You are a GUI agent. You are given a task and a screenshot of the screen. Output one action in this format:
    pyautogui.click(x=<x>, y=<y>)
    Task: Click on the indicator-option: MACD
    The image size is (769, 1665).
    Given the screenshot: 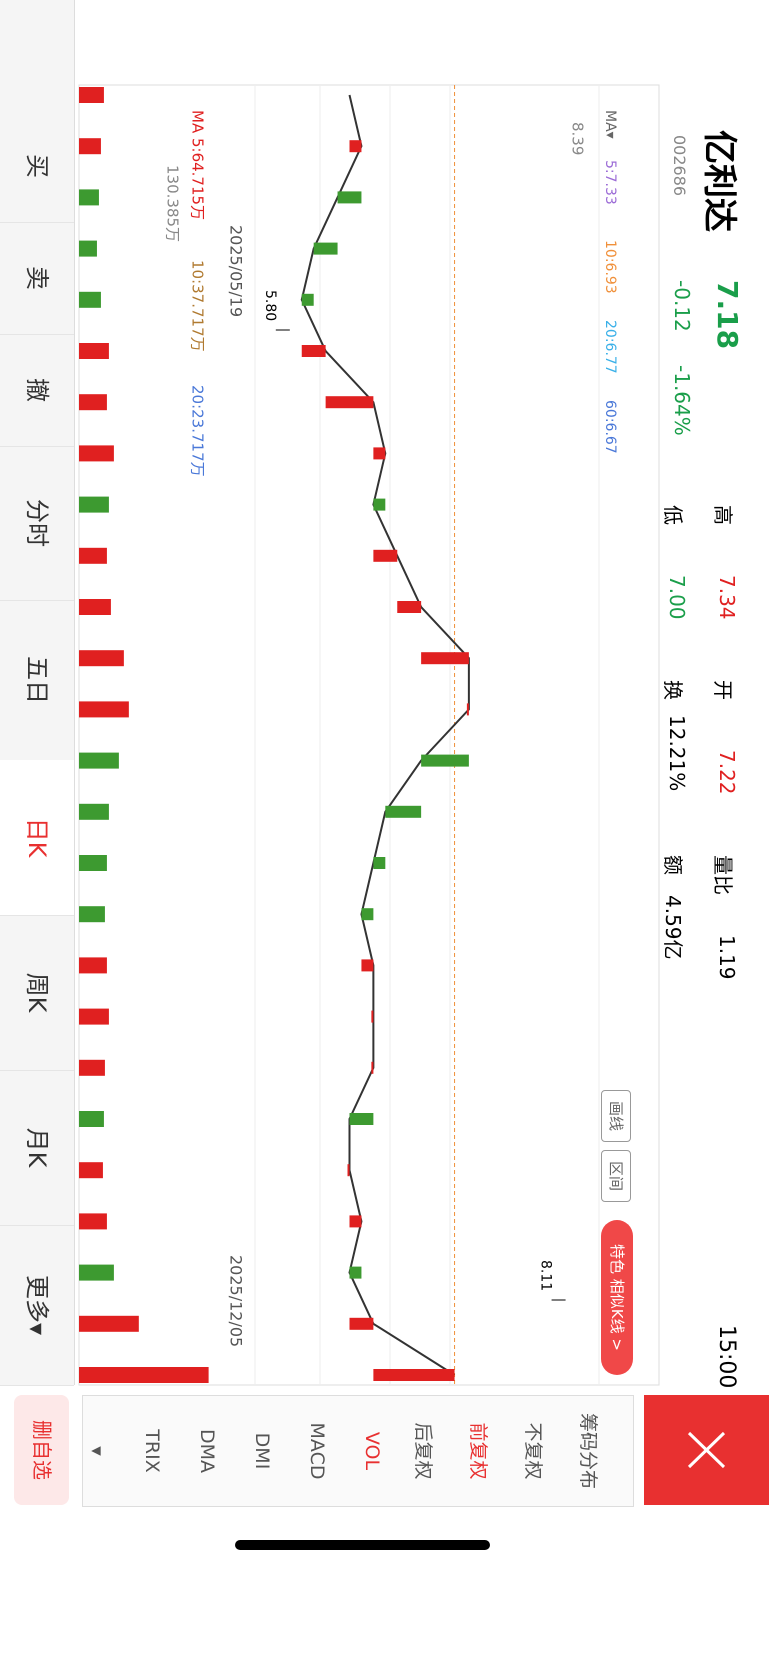 What is the action you would take?
    pyautogui.click(x=317, y=1451)
    